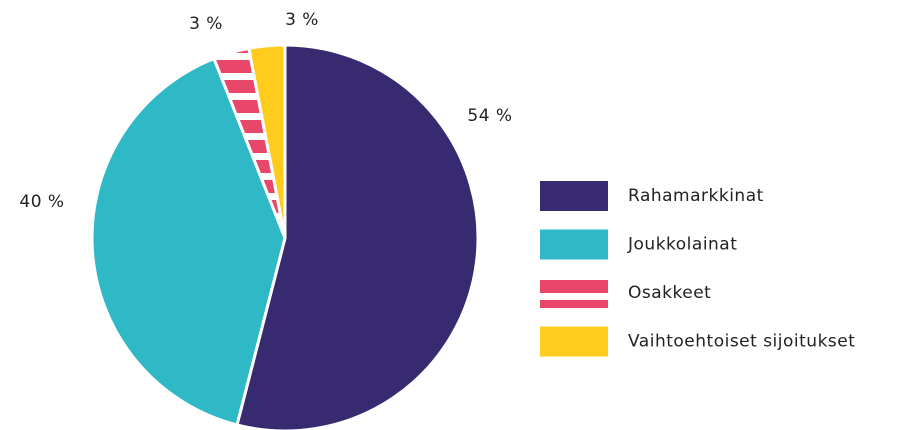 This screenshot has width=904, height=430. What do you see at coordinates (741, 342) in the screenshot?
I see `legend-label: Vaihtoehtoiset sijoitukset` at bounding box center [741, 342].